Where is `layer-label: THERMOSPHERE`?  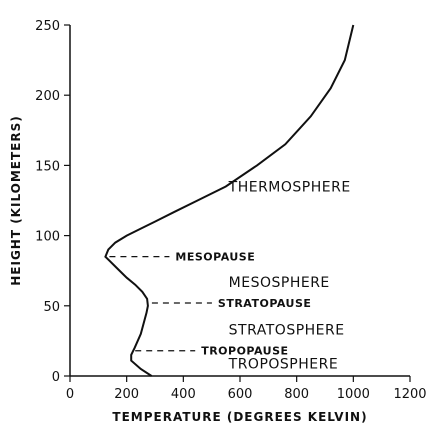
layer-label: THERMOSPHERE is located at coordinates (289, 187).